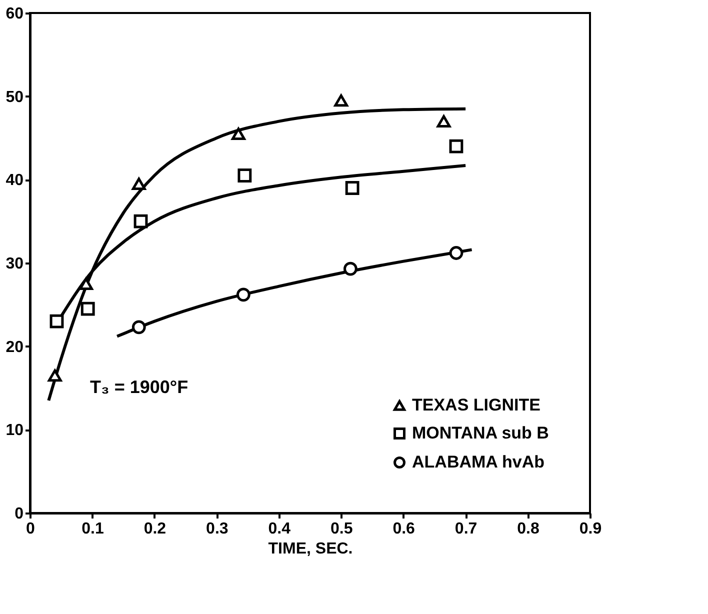 The width and height of the screenshot is (708, 614). I want to click on y-tick-label: 0, so click(19, 514).